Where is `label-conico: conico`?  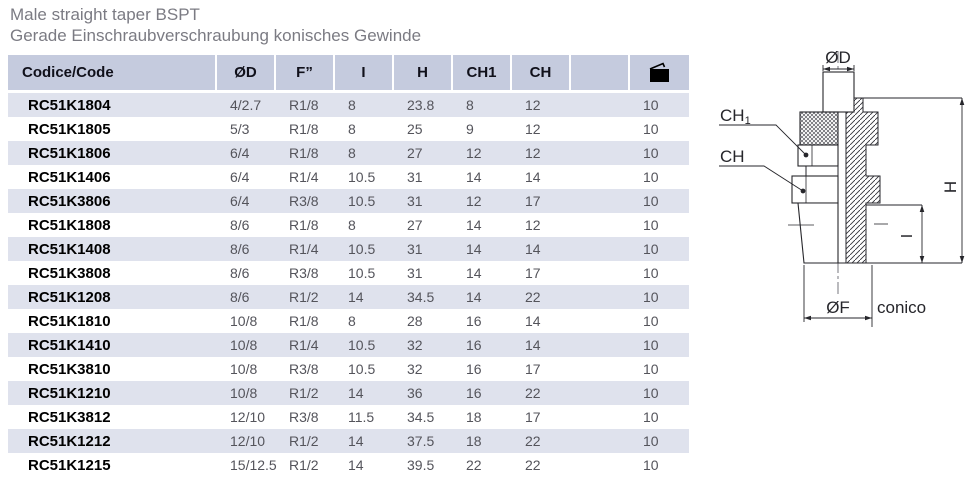
label-conico: conico is located at coordinates (901, 307).